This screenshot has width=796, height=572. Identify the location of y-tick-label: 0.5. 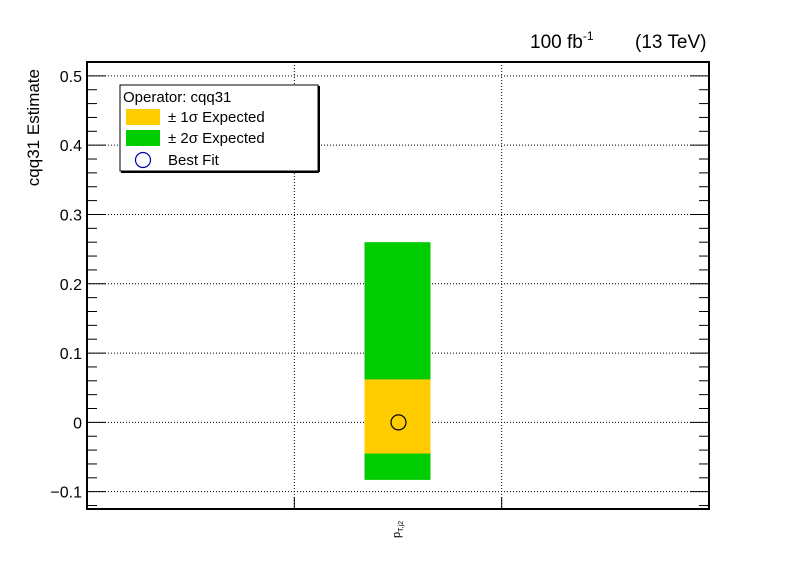
(71, 77).